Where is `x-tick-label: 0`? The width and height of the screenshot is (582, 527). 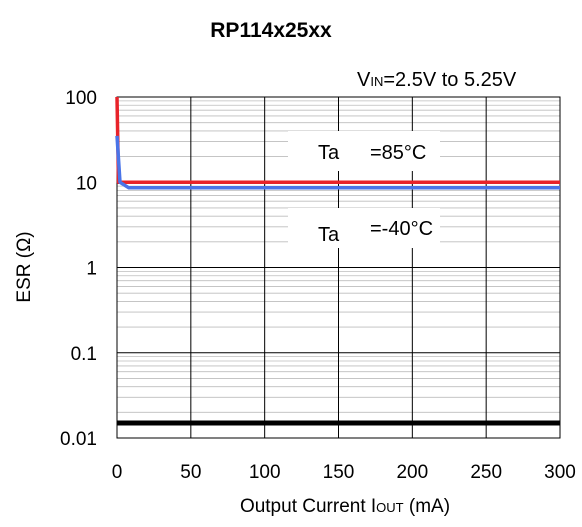
x-tick-label: 0 is located at coordinates (117, 472).